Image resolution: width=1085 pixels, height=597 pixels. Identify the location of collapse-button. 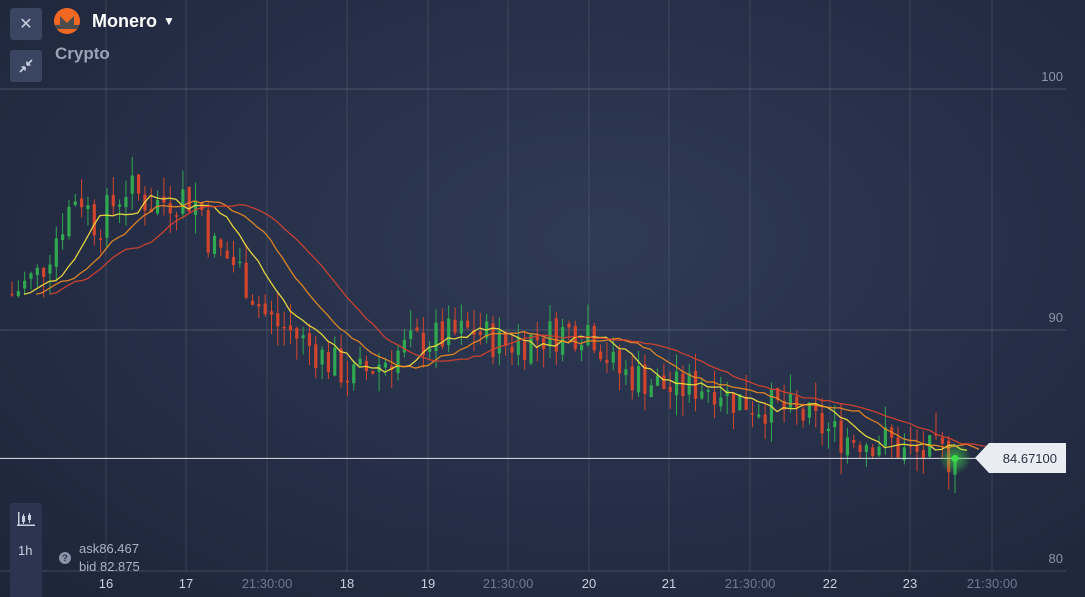
(26, 66).